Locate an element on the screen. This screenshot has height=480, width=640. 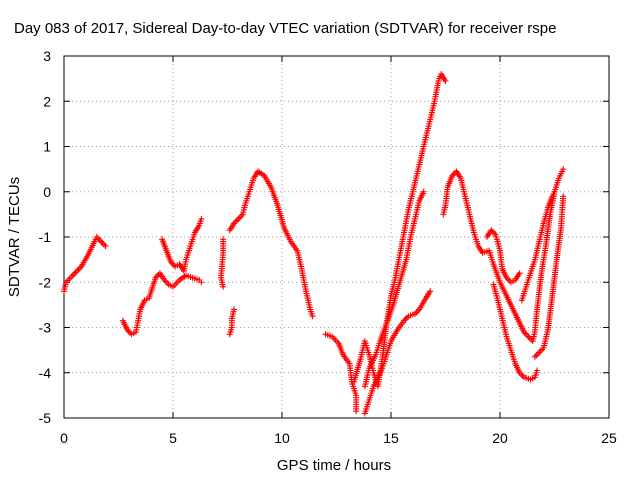
series-track-i is located at coordinates (397, 352).